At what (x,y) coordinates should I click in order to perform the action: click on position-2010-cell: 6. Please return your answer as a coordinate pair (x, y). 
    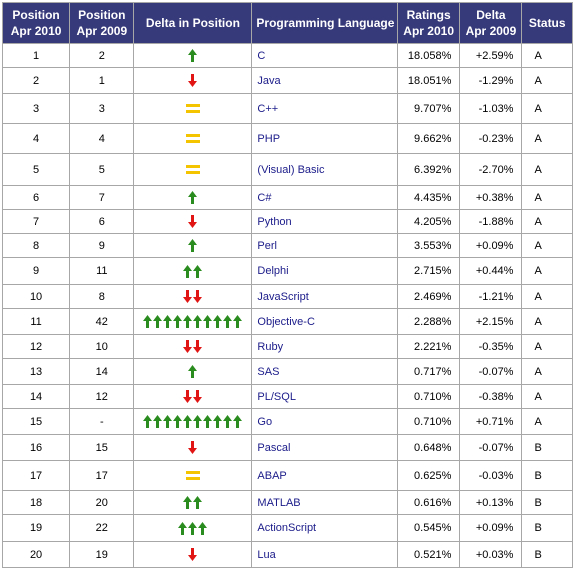
    Looking at the image, I should click on (36, 197).